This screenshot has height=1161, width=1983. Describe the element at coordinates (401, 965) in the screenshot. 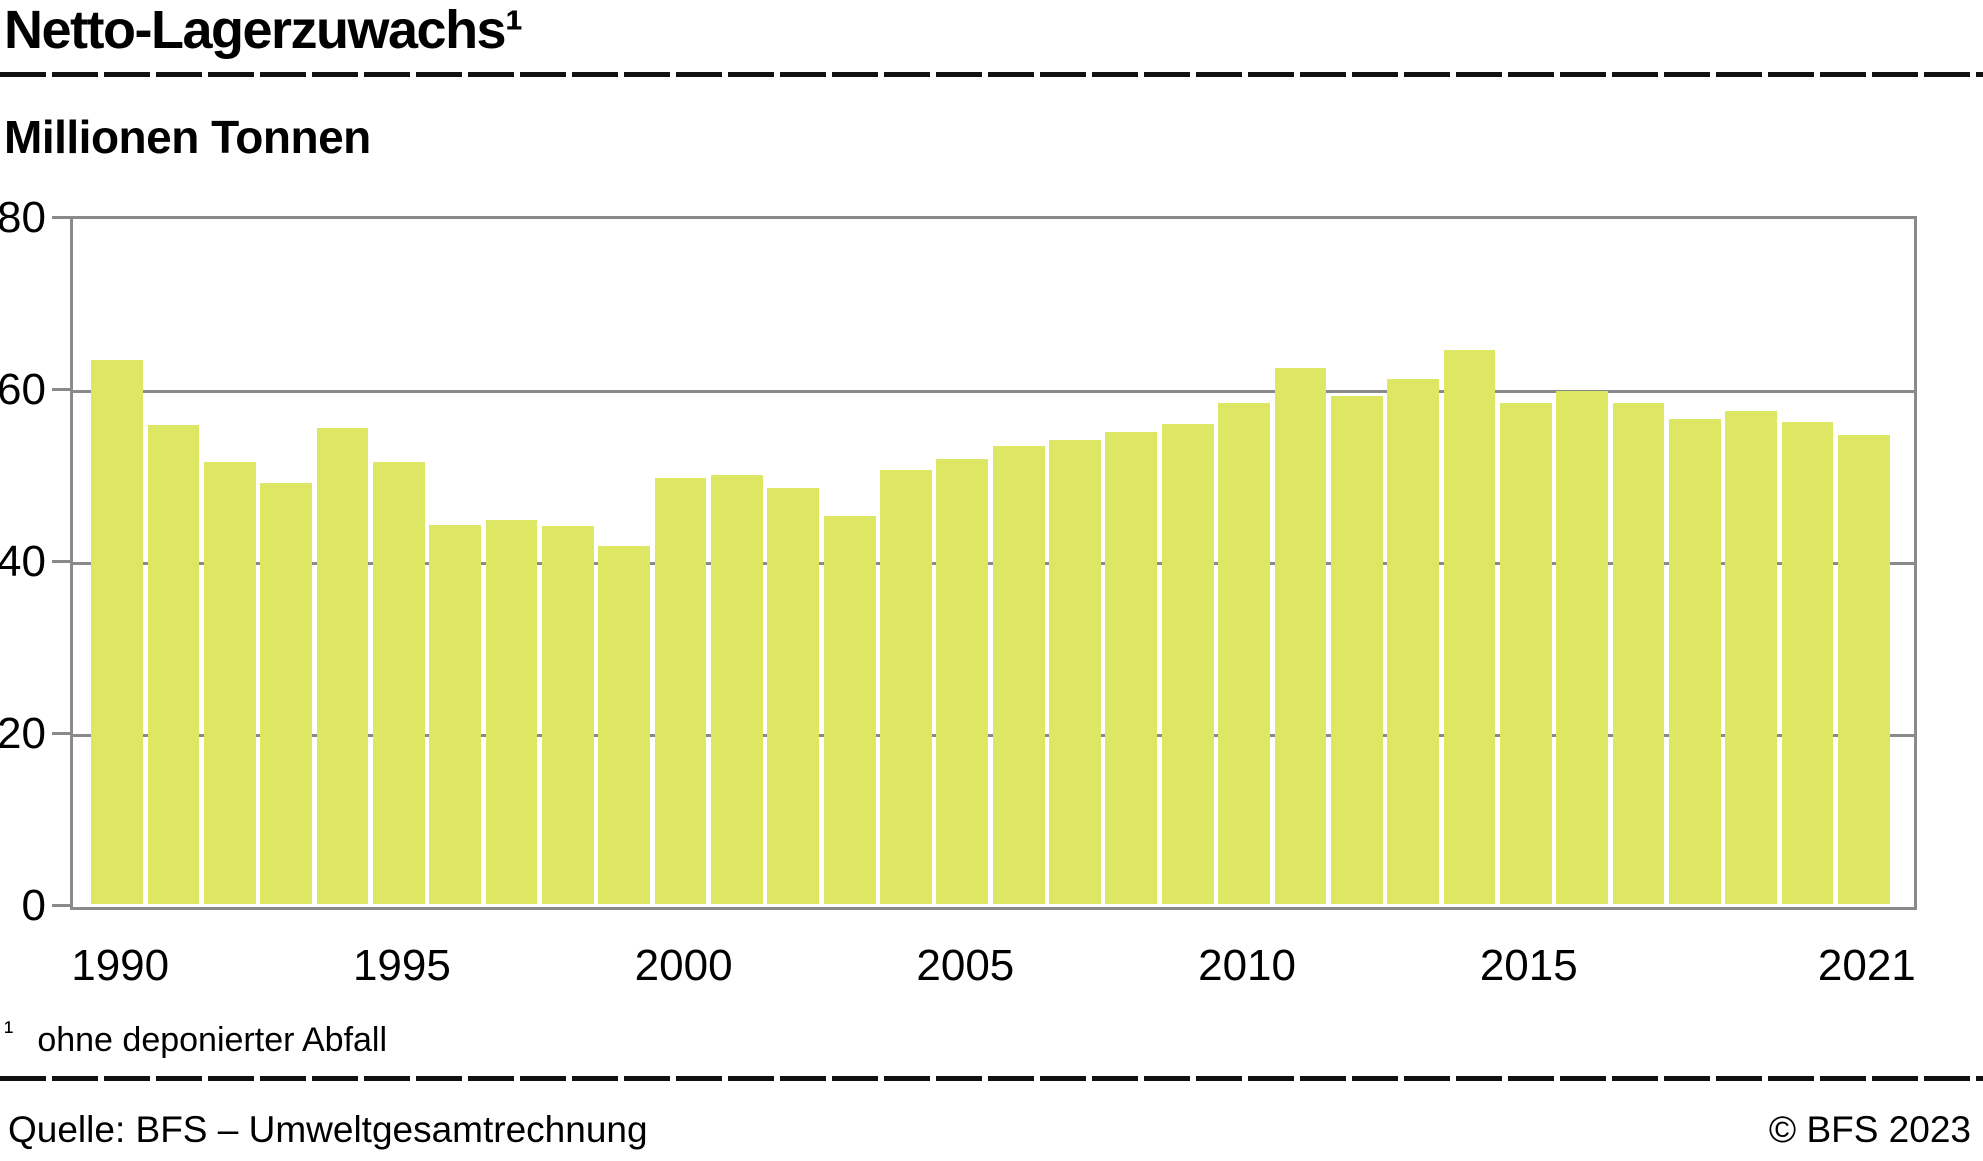

I see `x-axis-label-1995: 1995` at that location.